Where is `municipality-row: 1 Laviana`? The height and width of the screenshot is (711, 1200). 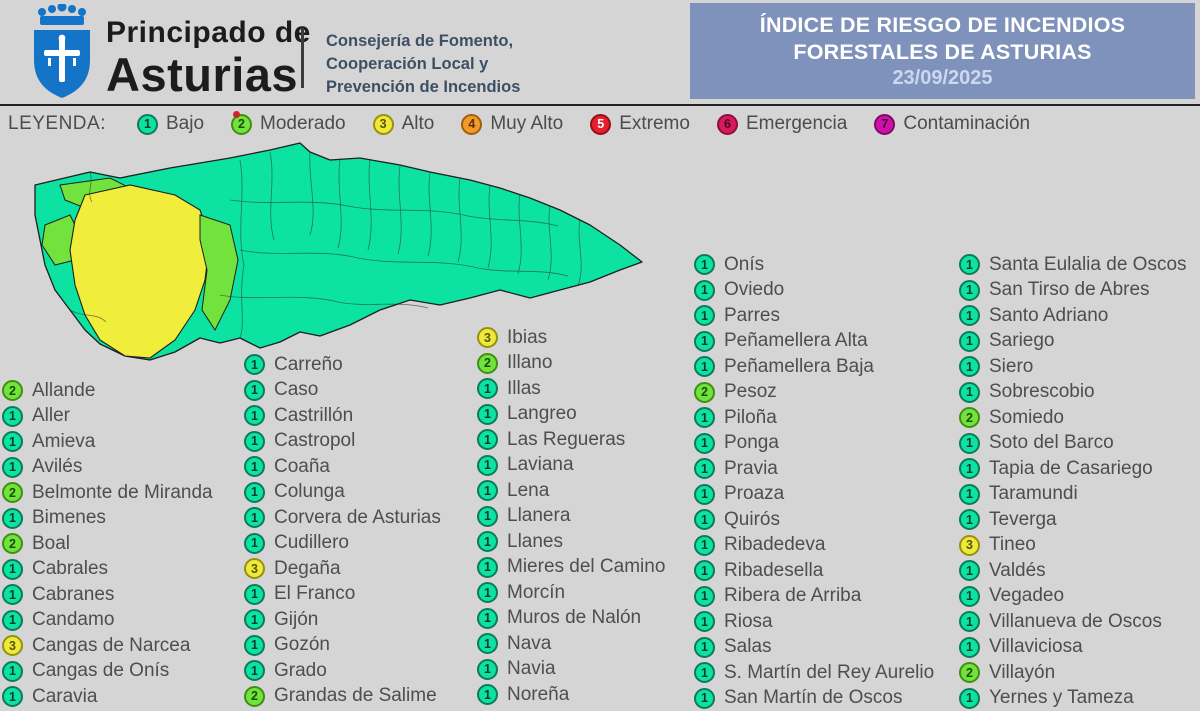 municipality-row: 1 Laviana is located at coordinates (571, 466).